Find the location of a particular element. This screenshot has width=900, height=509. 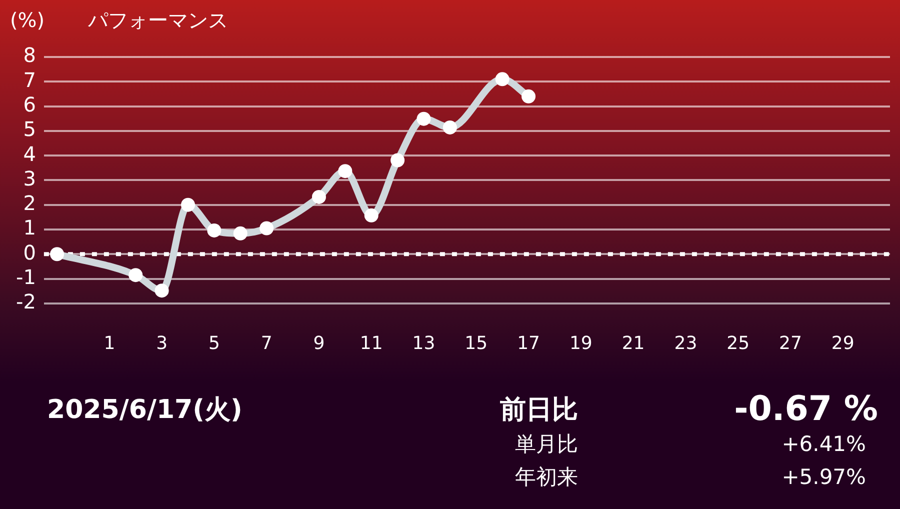

y-tick-label: 6 is located at coordinates (29, 104).